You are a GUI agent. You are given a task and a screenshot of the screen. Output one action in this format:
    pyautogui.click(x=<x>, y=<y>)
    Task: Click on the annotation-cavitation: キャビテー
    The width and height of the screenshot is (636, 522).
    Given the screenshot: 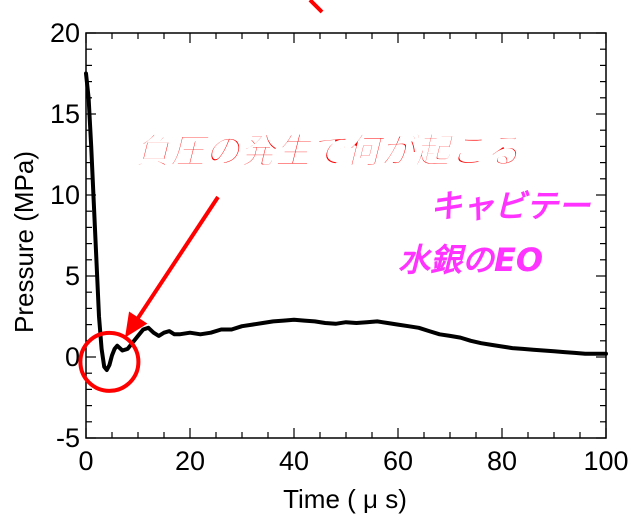 What is the action you would take?
    pyautogui.click(x=510, y=206)
    